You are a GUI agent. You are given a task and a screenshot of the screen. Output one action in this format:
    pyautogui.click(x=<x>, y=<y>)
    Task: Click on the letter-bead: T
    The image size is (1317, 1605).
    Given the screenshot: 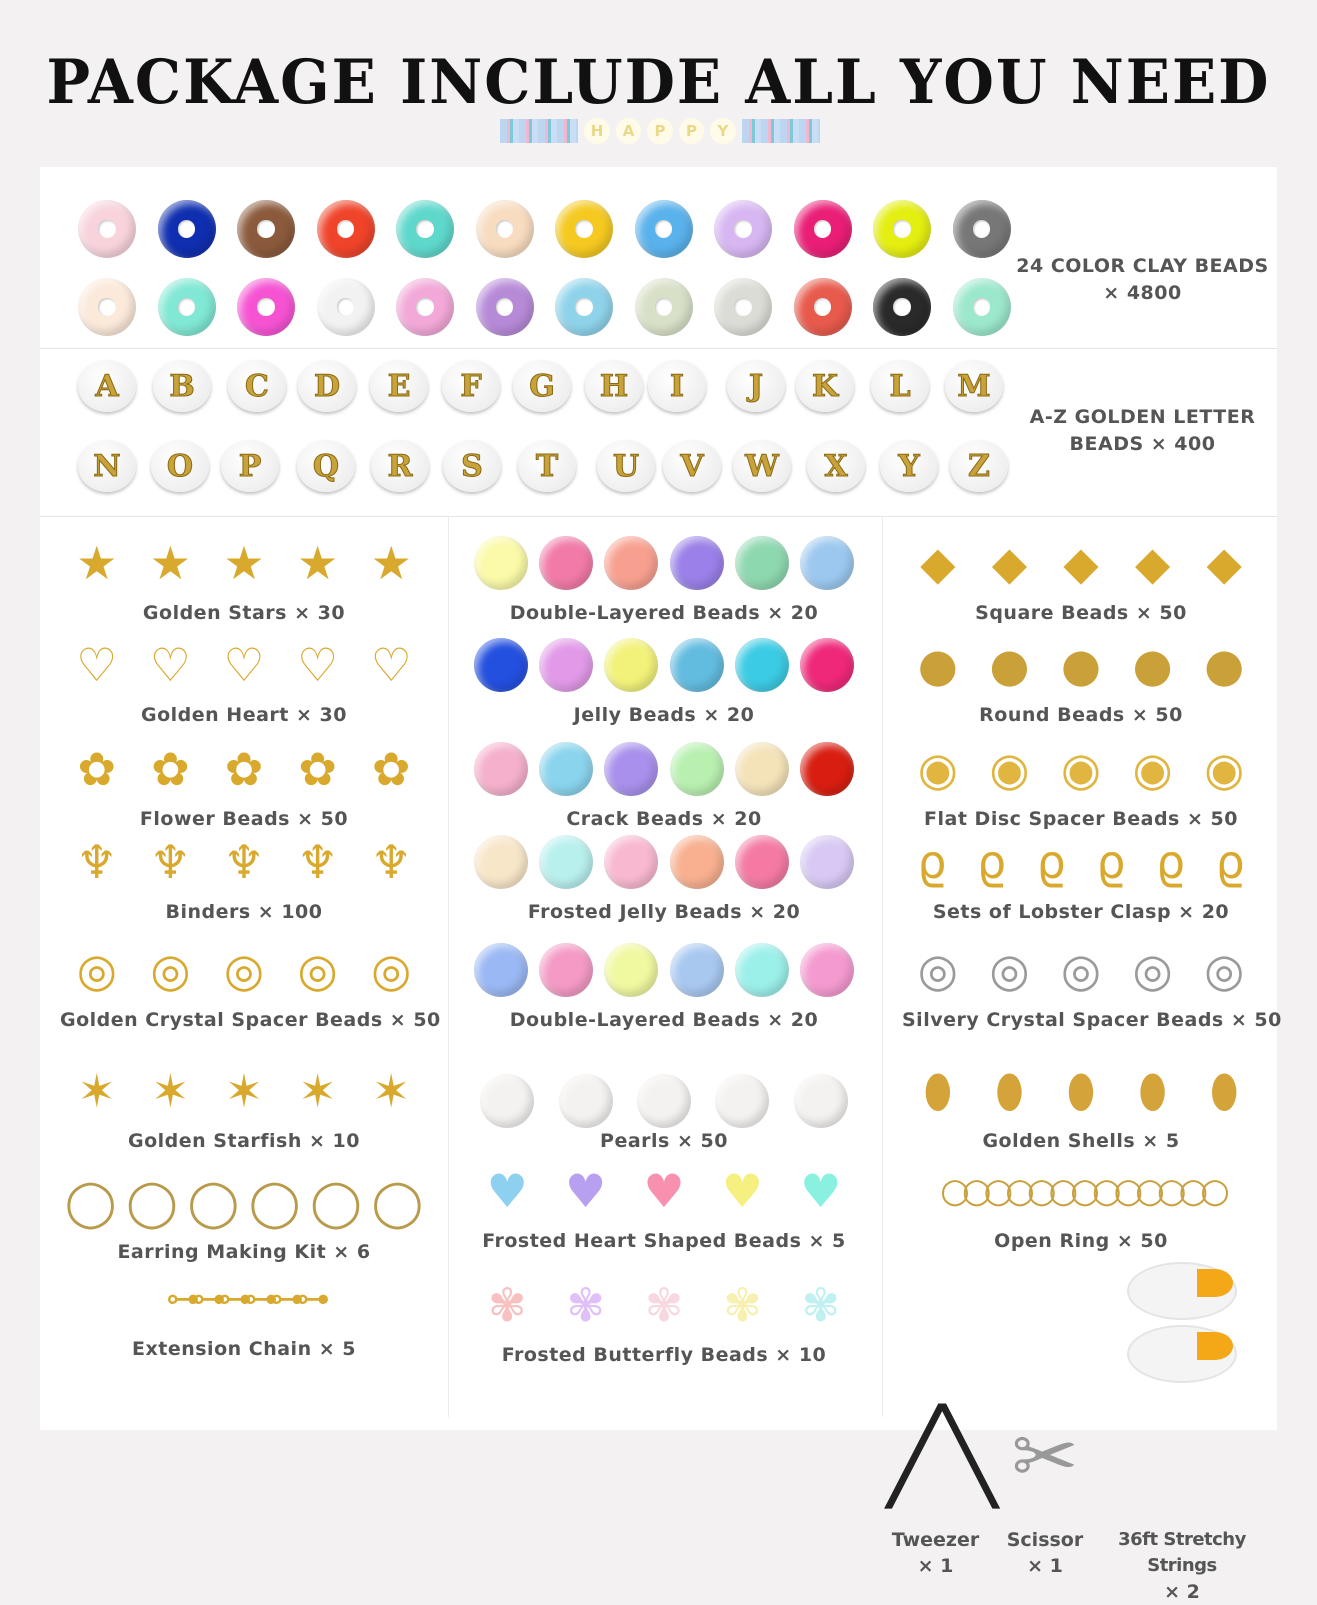 What is the action you would take?
    pyautogui.click(x=547, y=466)
    